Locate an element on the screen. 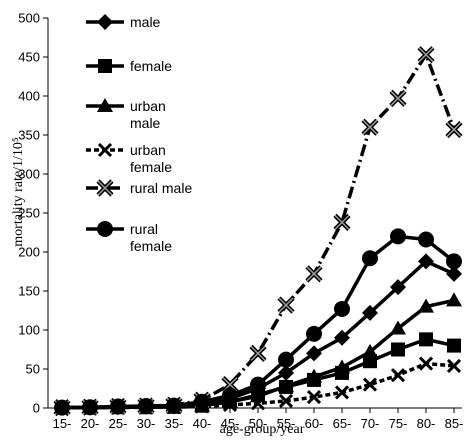 The image size is (473, 444). legend-label: urban male is located at coordinates (148, 114).